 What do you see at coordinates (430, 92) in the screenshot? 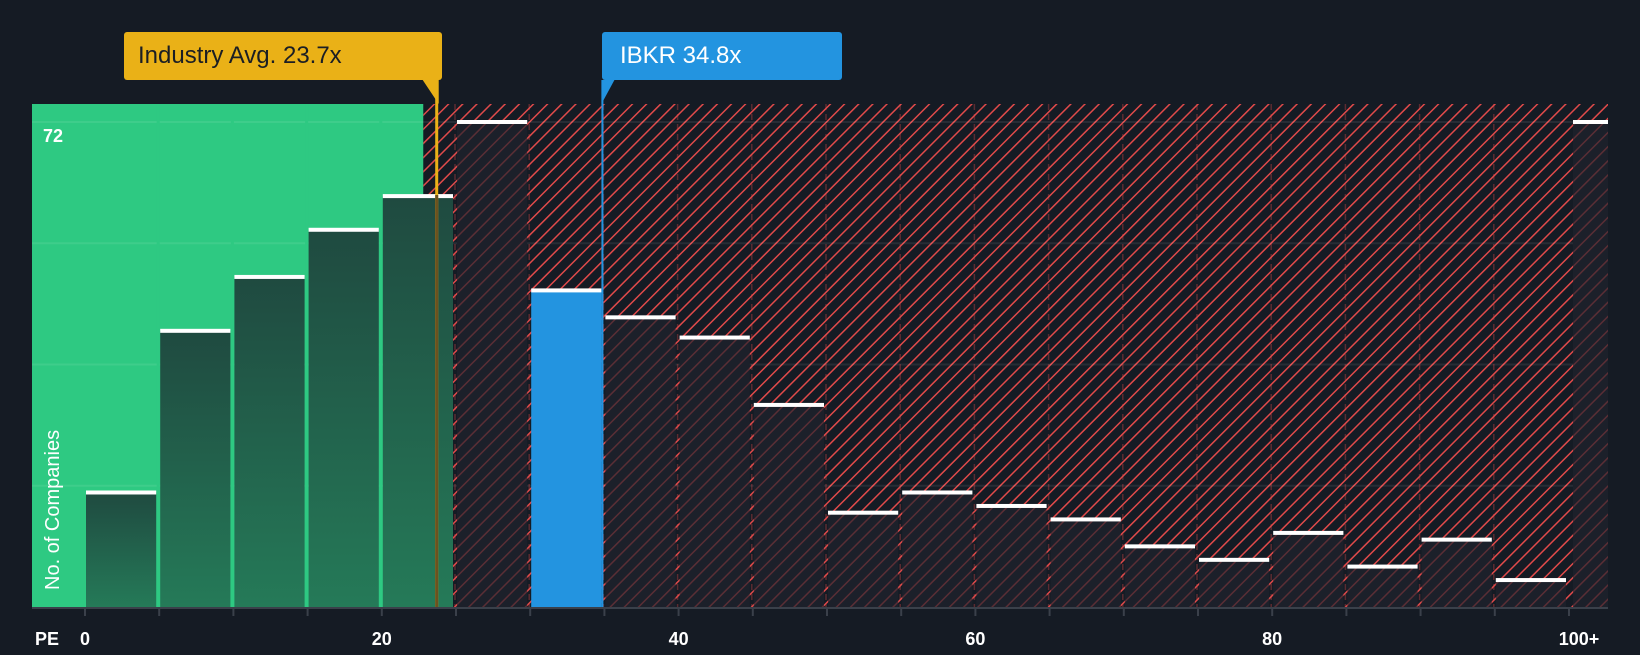
I see `industry-callout-pointer` at bounding box center [430, 92].